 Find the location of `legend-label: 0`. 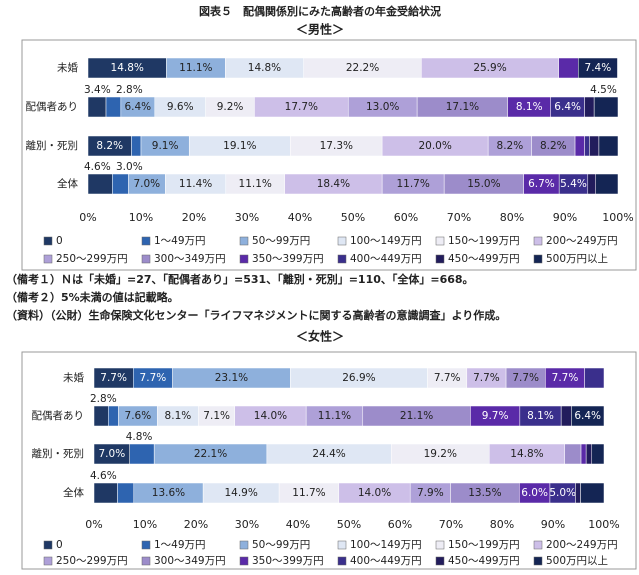

legend-label: 0 is located at coordinates (59, 241).